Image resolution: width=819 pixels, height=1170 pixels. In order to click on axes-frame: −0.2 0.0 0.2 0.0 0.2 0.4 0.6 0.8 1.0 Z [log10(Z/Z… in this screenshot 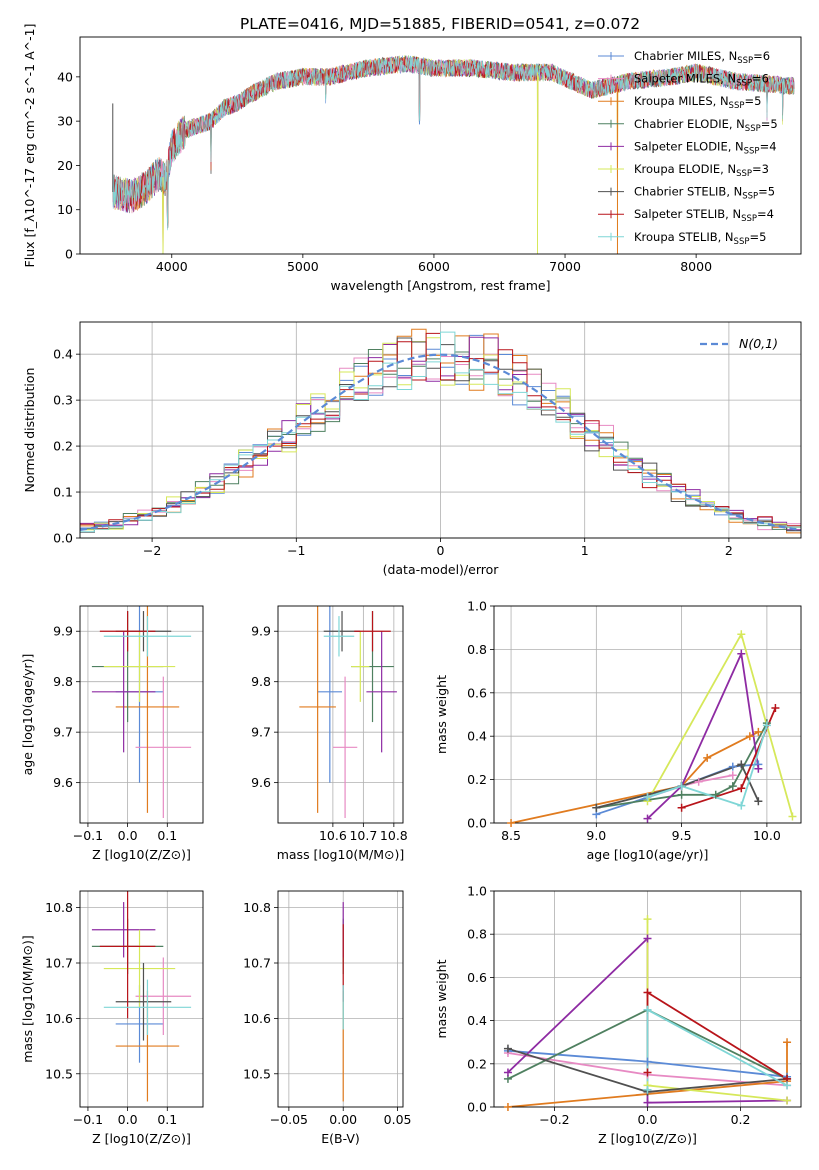, I will do `click(618, 1015)`.